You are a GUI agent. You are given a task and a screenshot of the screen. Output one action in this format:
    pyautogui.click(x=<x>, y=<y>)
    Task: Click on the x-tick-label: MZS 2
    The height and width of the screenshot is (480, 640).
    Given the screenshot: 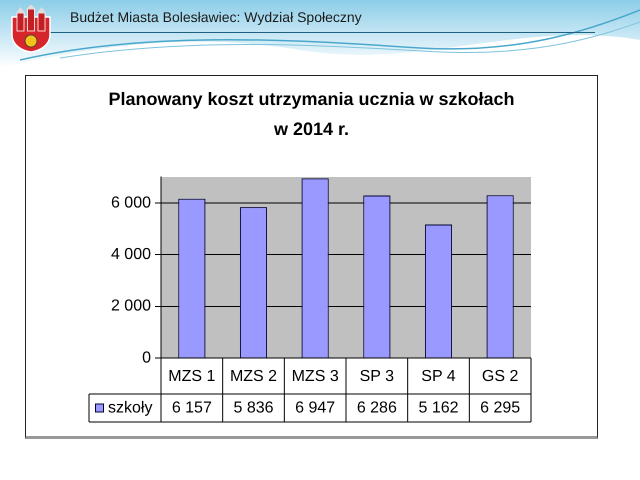 What is the action you would take?
    pyautogui.click(x=254, y=377)
    